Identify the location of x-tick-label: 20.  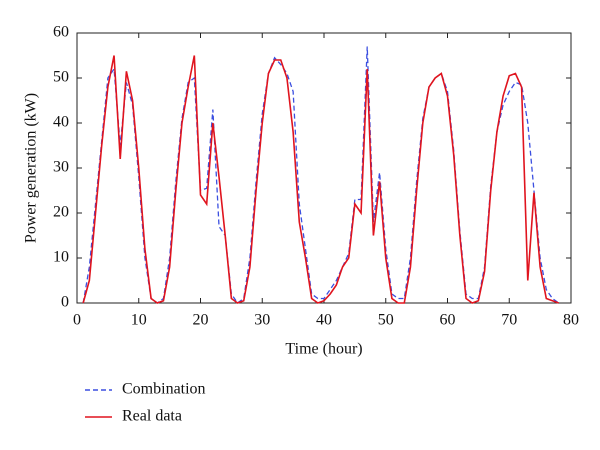
(201, 320).